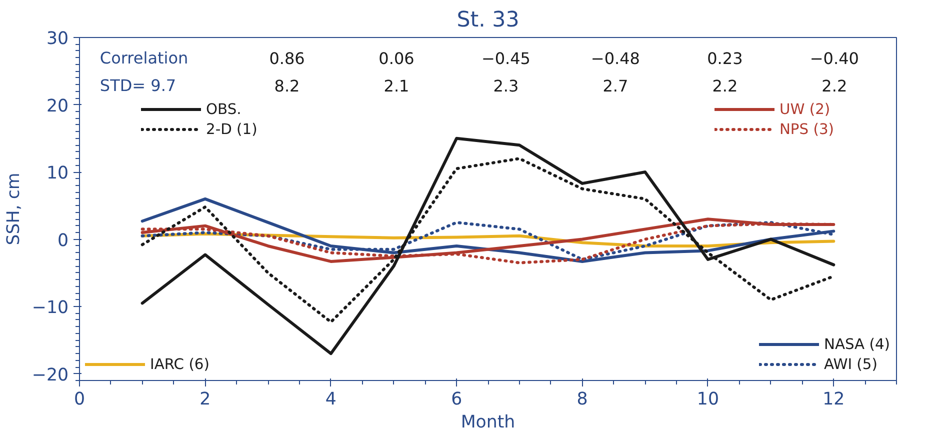 The width and height of the screenshot is (938, 437). Describe the element at coordinates (707, 400) in the screenshot. I see `x-tick-label: 10` at that location.